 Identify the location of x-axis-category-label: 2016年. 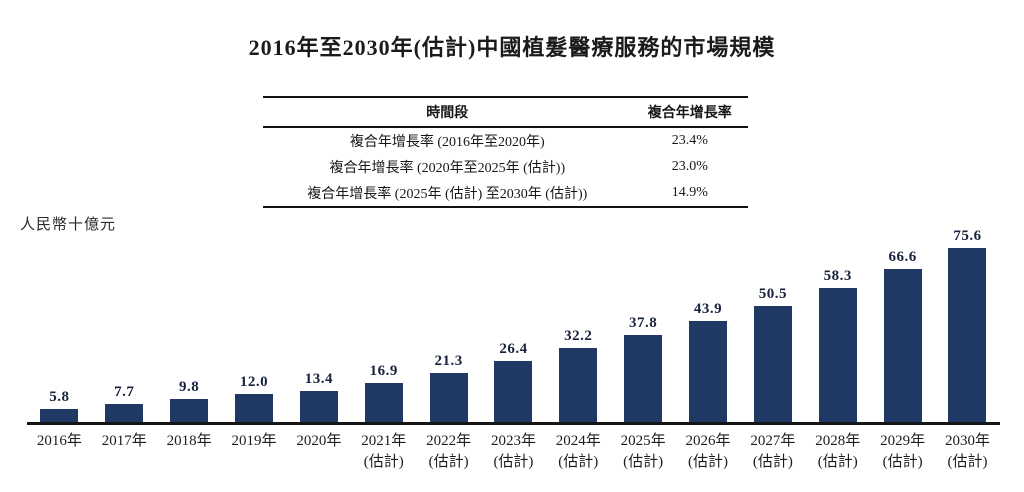
(59, 441).